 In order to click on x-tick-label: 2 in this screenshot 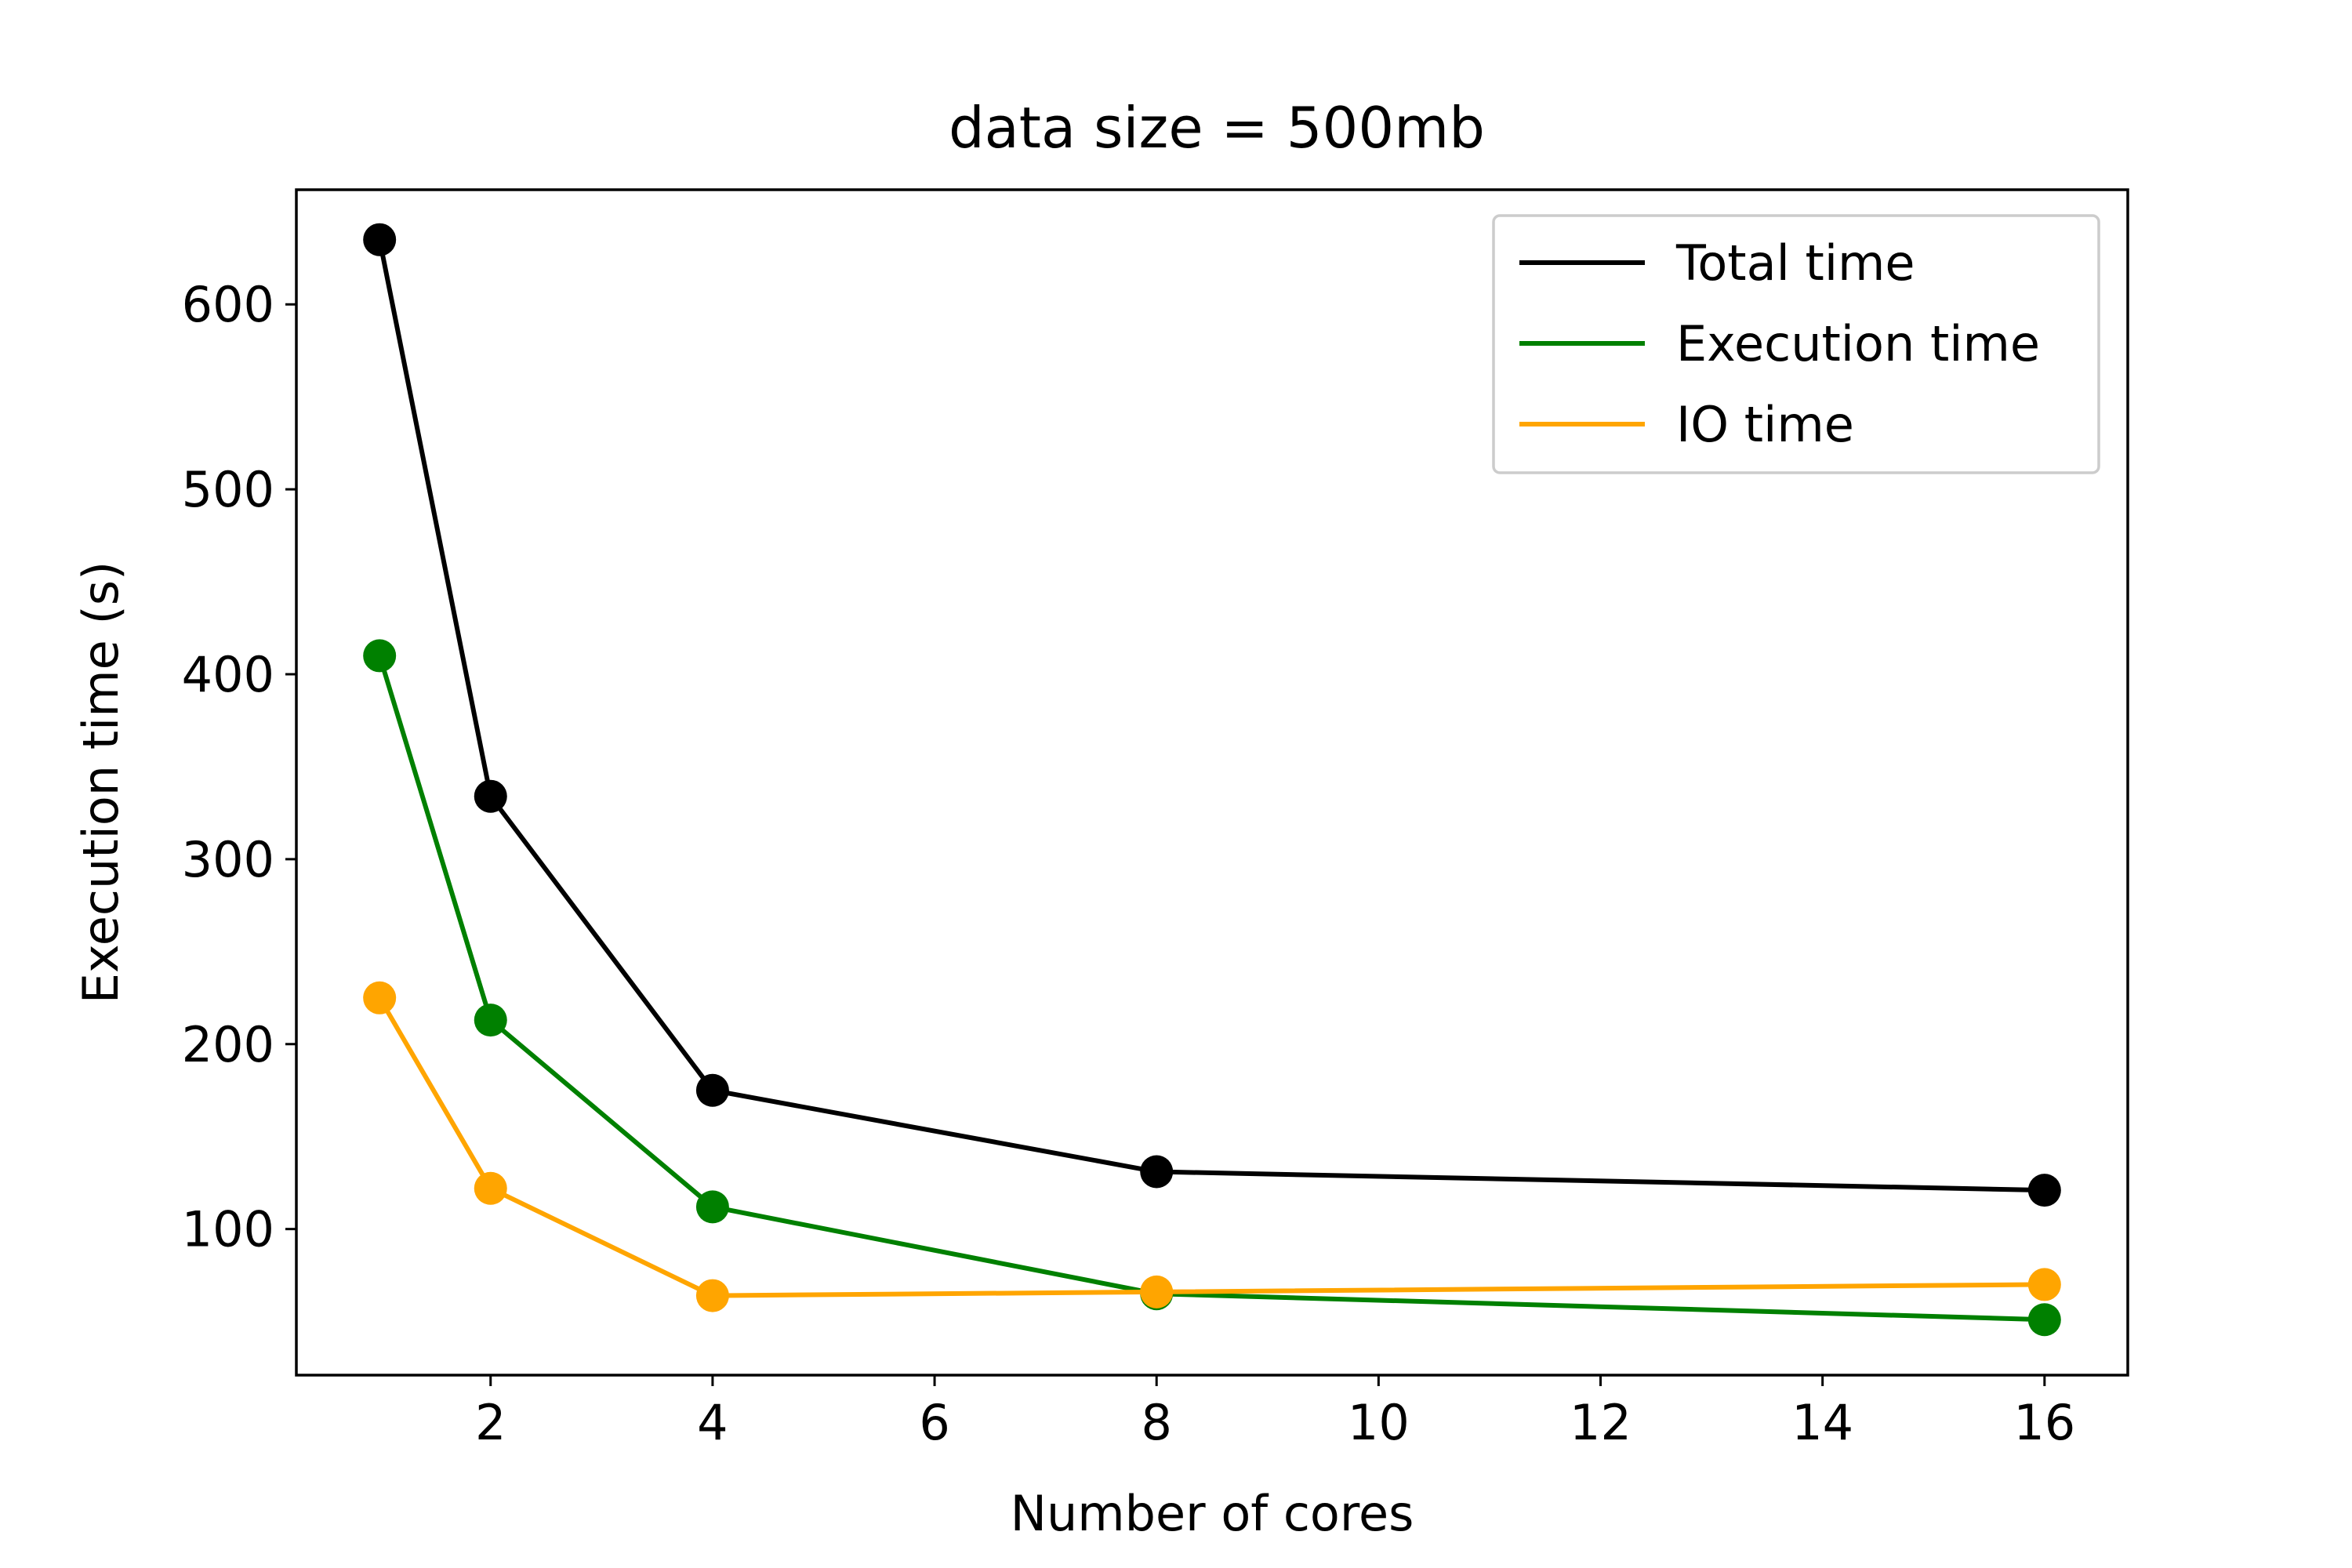, I will do `click(491, 1422)`.